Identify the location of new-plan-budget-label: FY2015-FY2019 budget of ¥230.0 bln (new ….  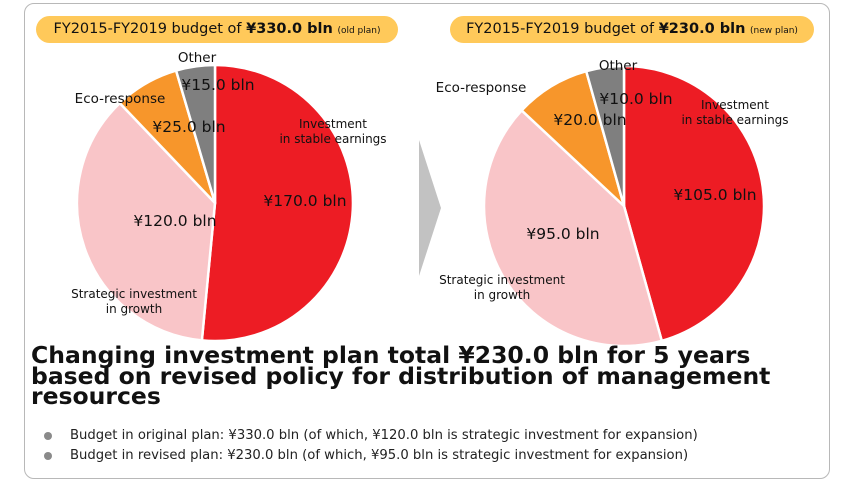
(632, 29).